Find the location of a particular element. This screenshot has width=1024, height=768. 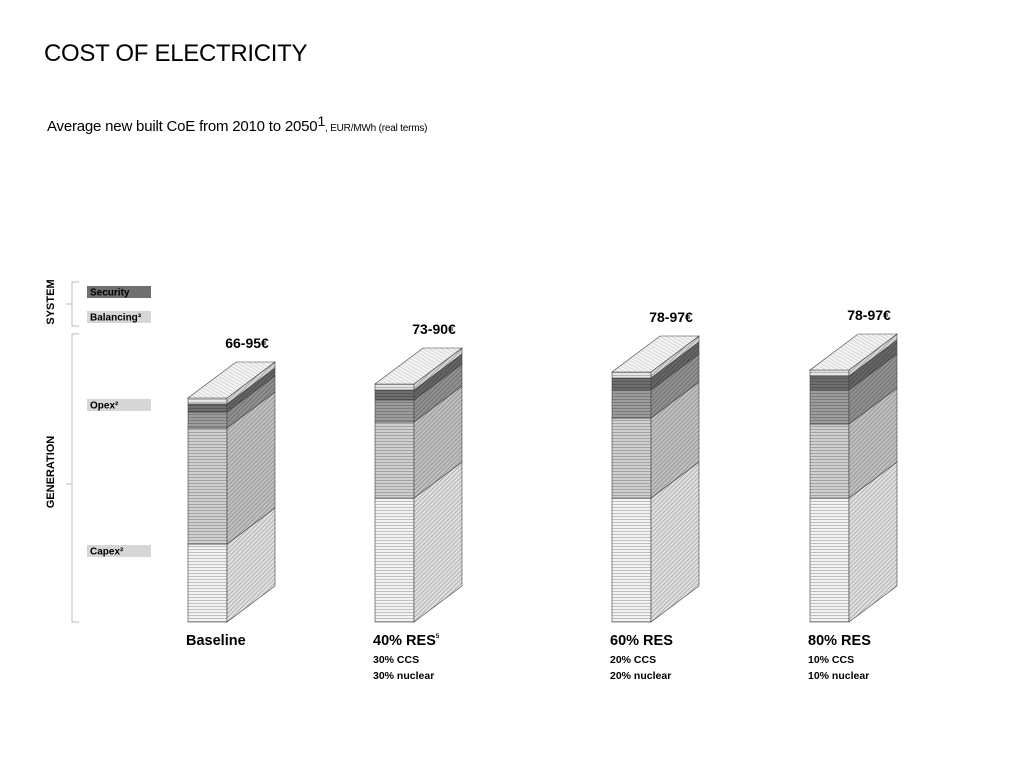

segment-capex-40-res-side-hatch is located at coordinates (438, 542).